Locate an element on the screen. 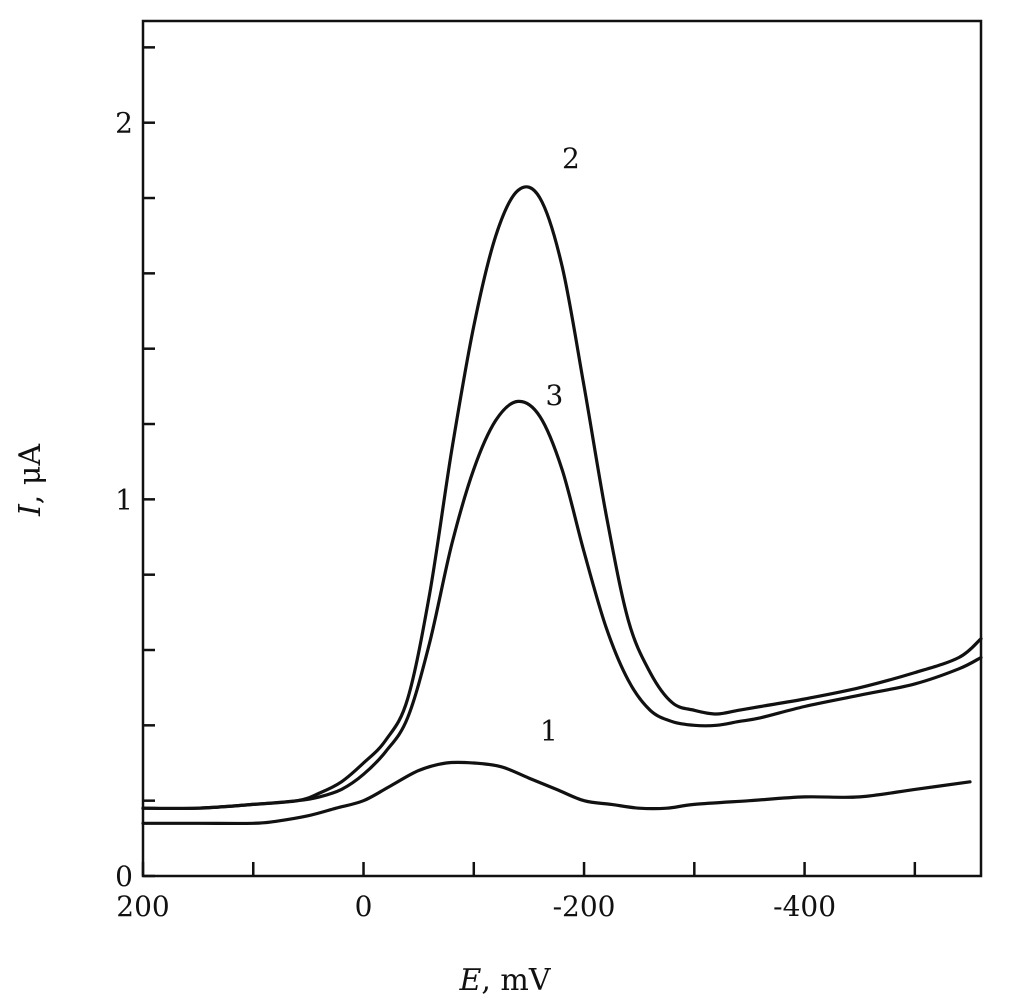 This screenshot has width=1024, height=1000. x-tick-label: -200 is located at coordinates (584, 906).